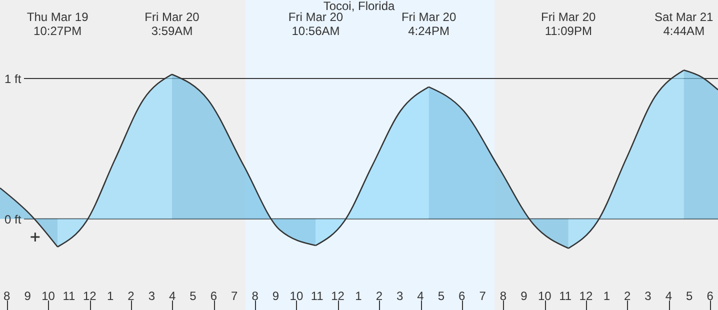  I want to click on annotation: Fri Mar 20 3:59AM, so click(172, 24).